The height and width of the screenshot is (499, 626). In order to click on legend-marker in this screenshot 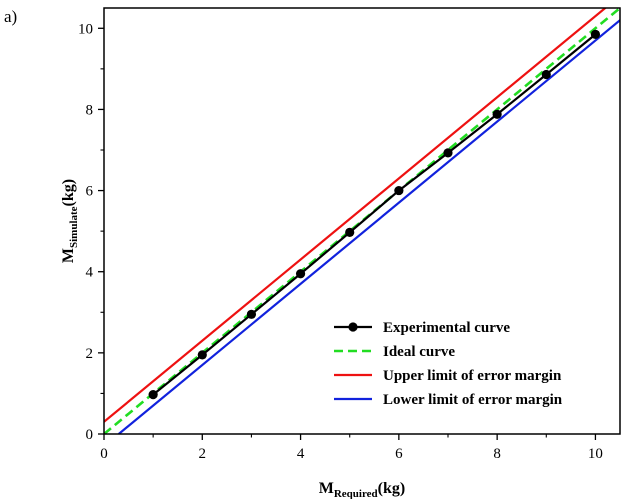, I will do `click(353, 327)`.